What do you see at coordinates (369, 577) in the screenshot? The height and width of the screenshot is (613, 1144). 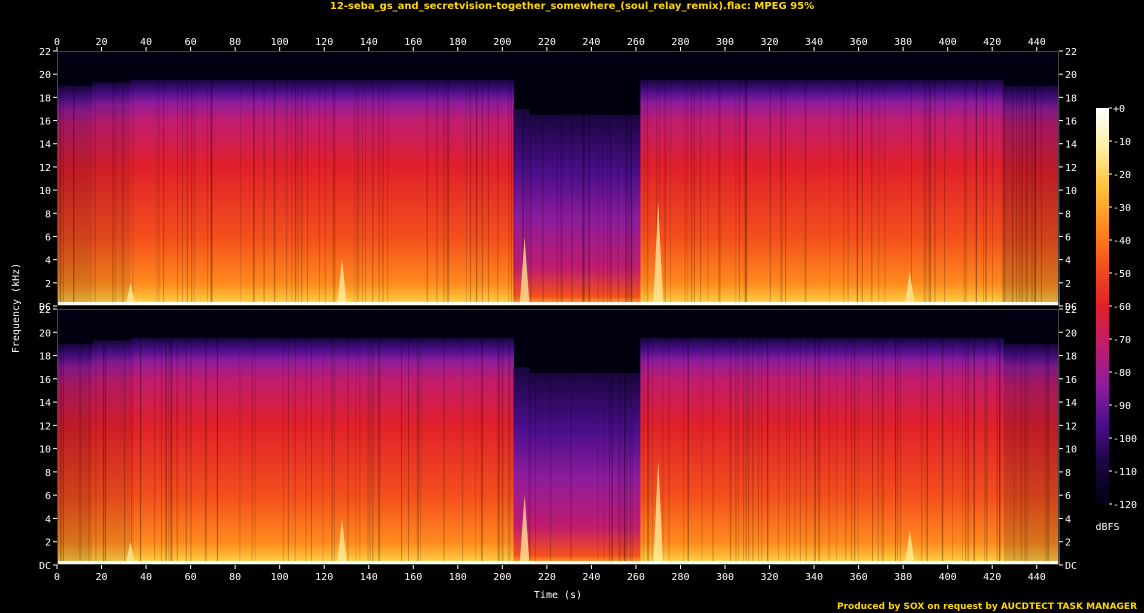 I see `x-tick-label: 140` at bounding box center [369, 577].